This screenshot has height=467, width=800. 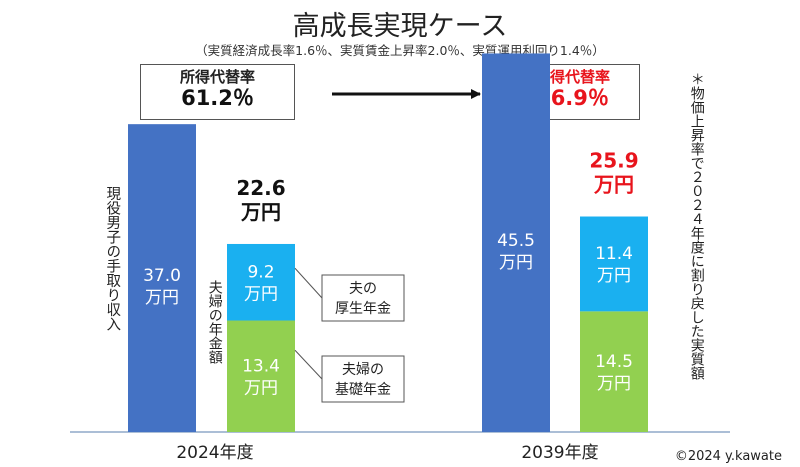 I want to click on bar-label-employee-pension-0: 9.2 万円, so click(x=261, y=283).